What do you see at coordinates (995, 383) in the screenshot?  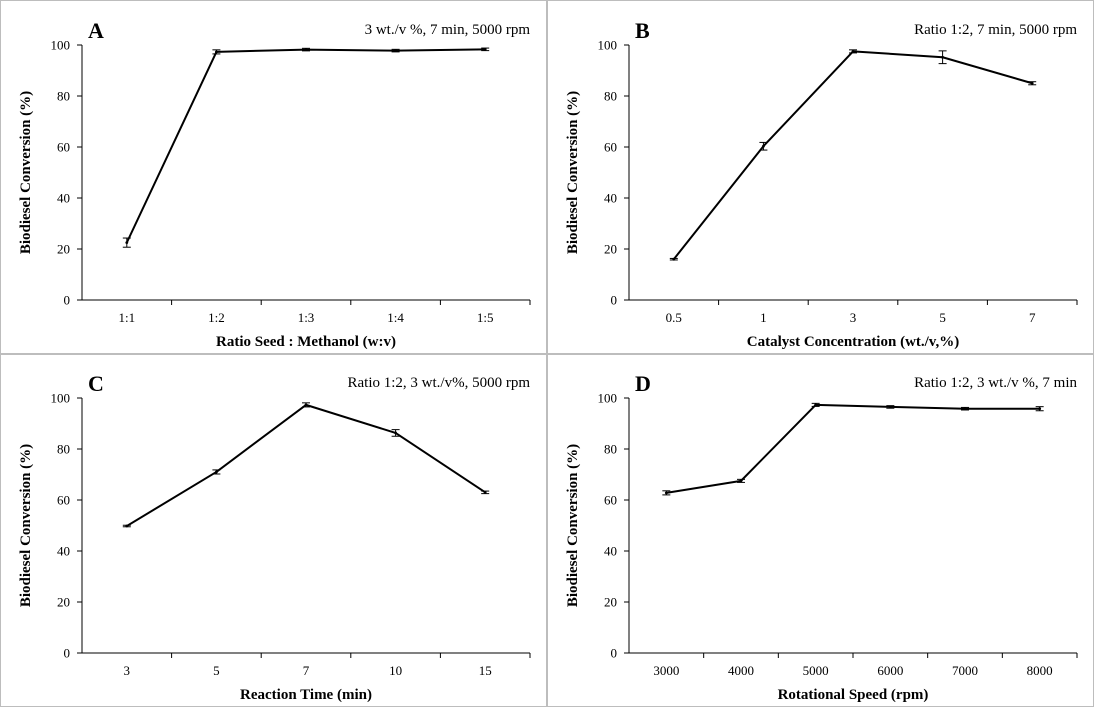 I see `condition-annotation: Ratio 1:2, 3 wt./v %, 7 min` at bounding box center [995, 383].